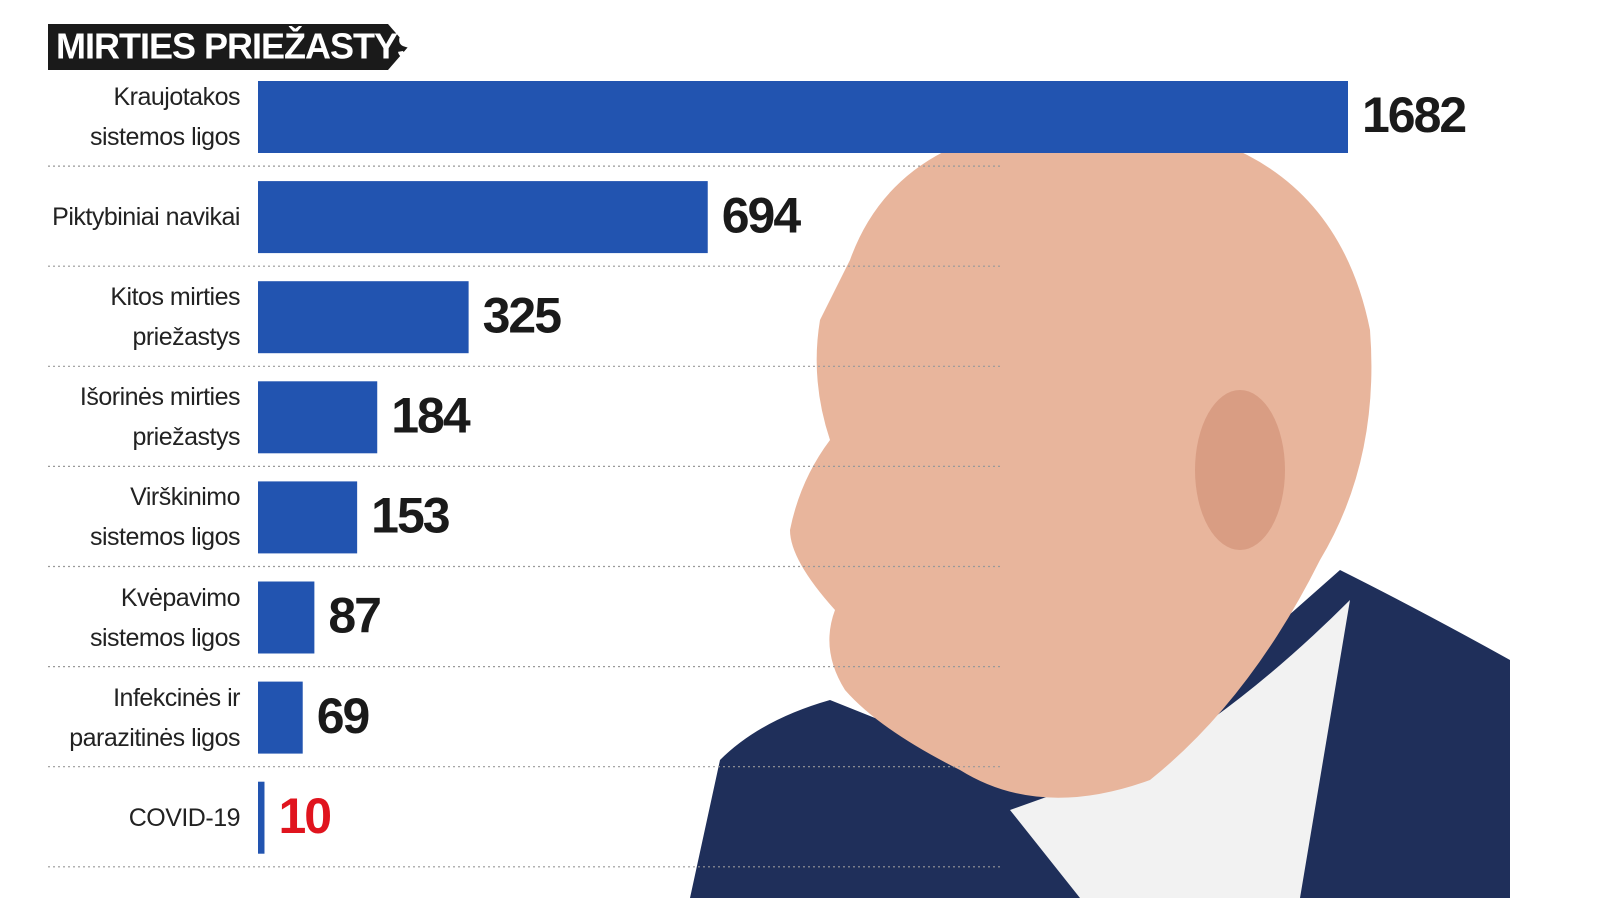 The height and width of the screenshot is (918, 1600). I want to click on value-label: 325, so click(522, 315).